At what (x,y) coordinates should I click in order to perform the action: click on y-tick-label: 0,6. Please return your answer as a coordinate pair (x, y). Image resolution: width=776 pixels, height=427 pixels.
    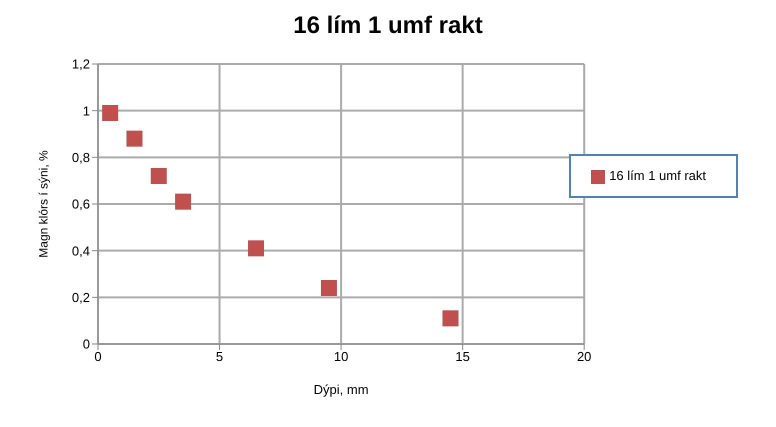
    Looking at the image, I should click on (81, 204).